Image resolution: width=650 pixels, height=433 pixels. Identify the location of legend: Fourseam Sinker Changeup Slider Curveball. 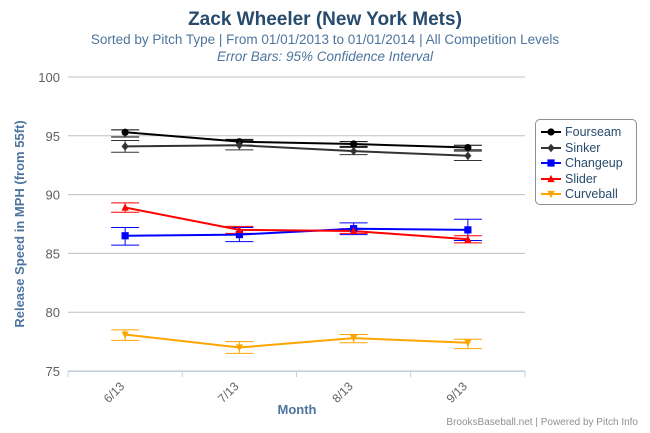
(586, 162).